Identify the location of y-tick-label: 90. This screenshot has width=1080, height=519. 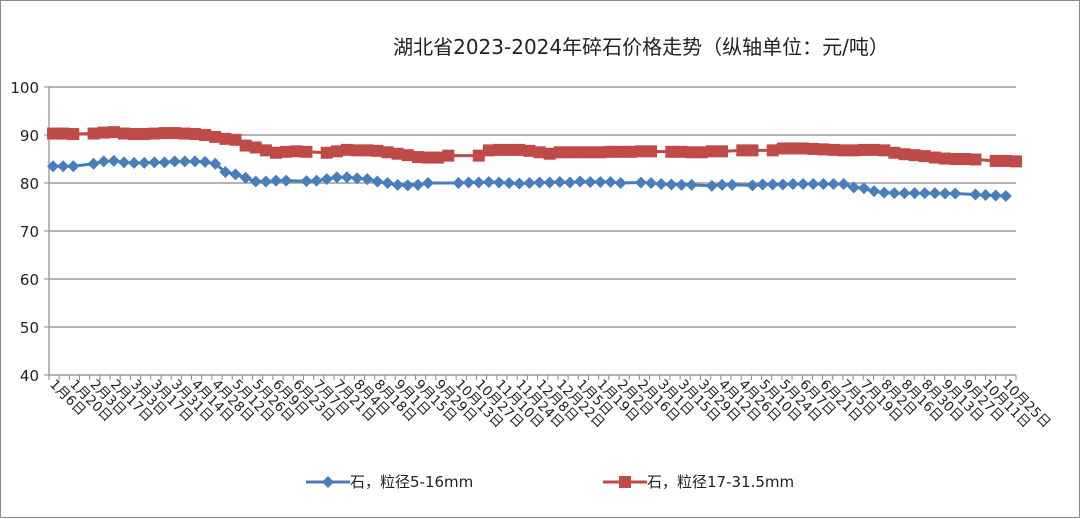
(29, 136).